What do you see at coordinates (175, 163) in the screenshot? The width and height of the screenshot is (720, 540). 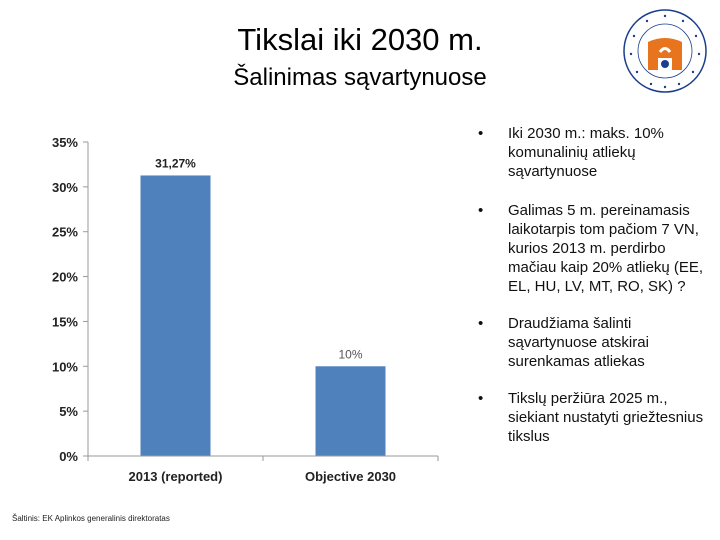 I see `data-label: 31,27%` at bounding box center [175, 163].